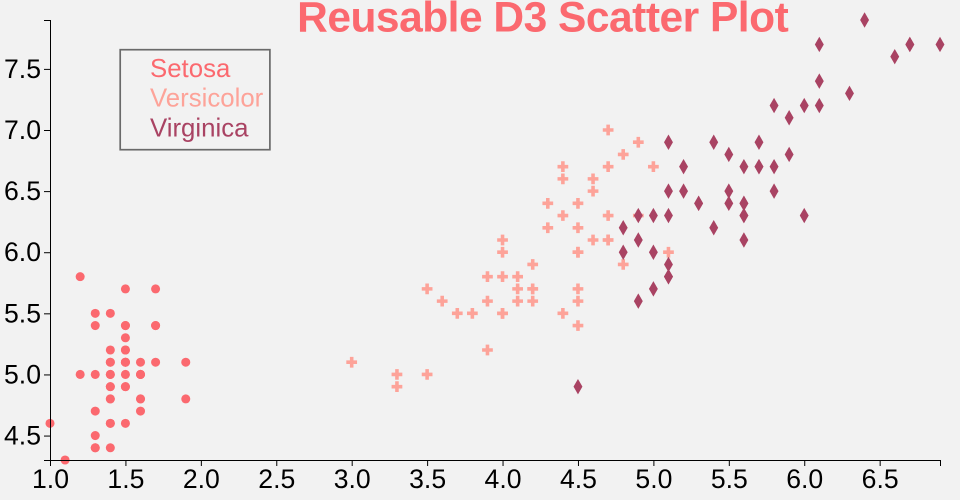  What do you see at coordinates (542, 21) in the screenshot?
I see `svg-text: Reusable D3 Scatter Plot` at bounding box center [542, 21].